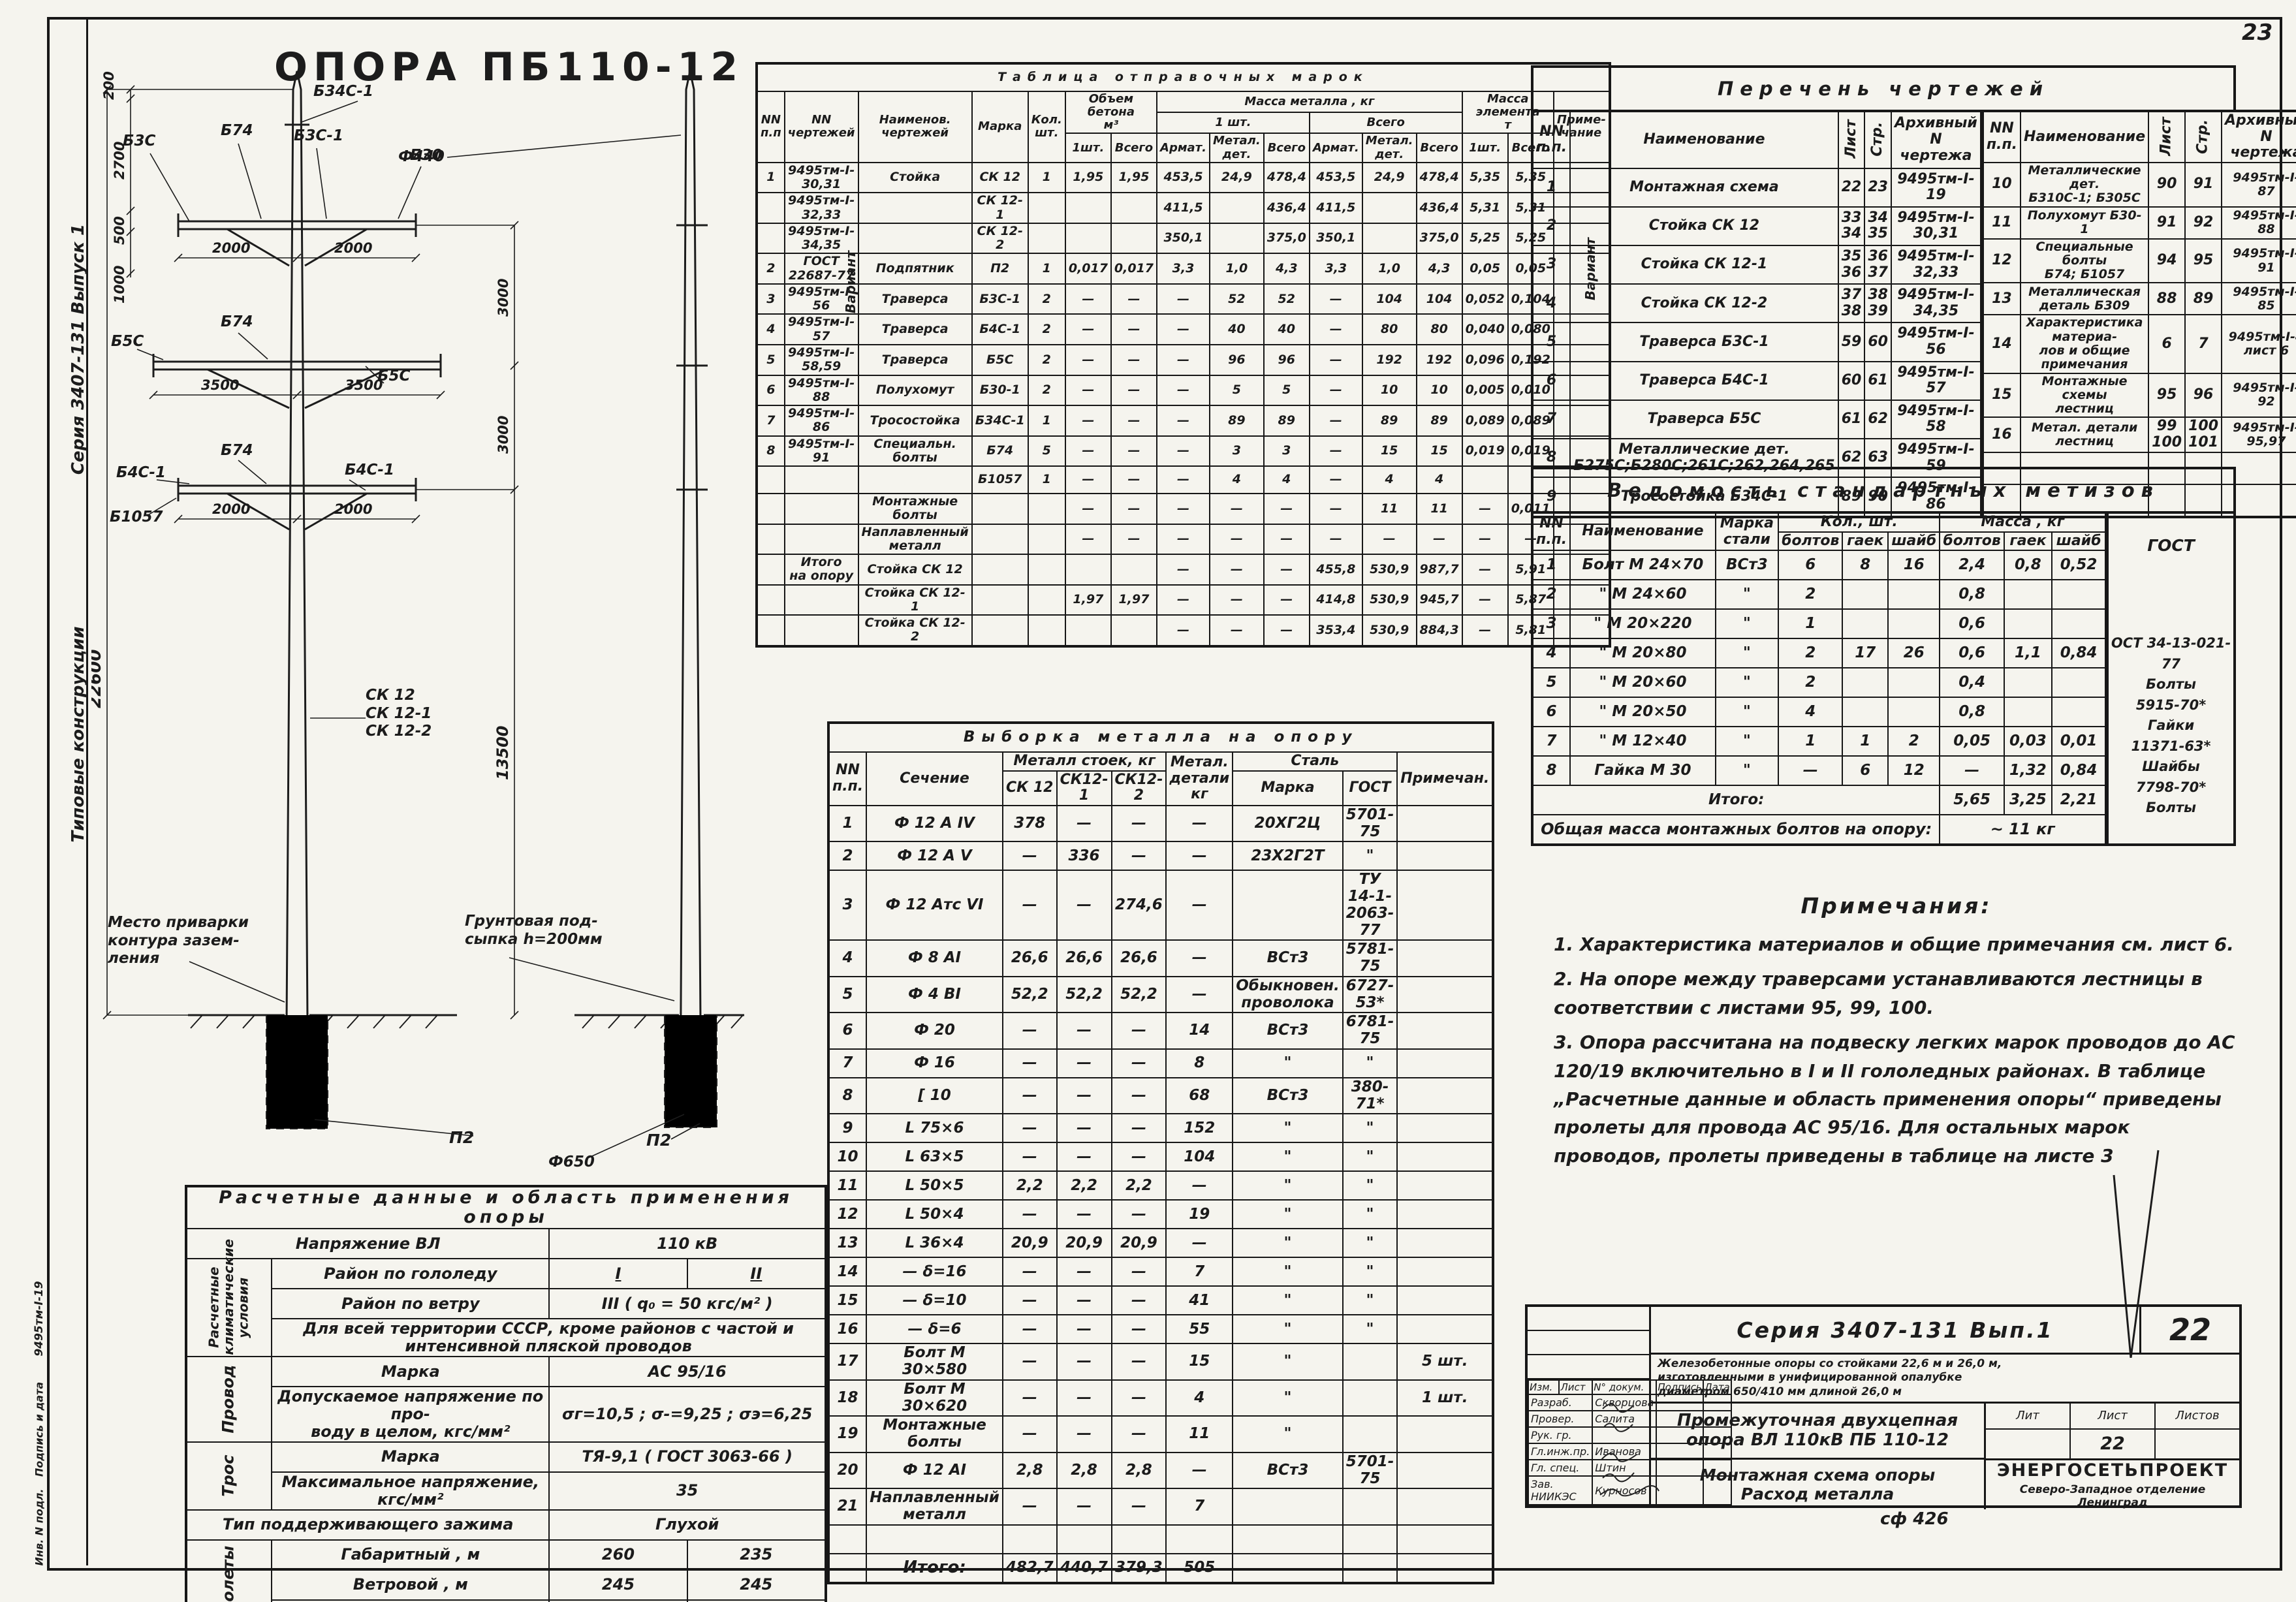 This screenshot has height=1602, width=2296. Describe the element at coordinates (659, 1140) in the screenshot. I see `label-p2-side: П2` at that location.